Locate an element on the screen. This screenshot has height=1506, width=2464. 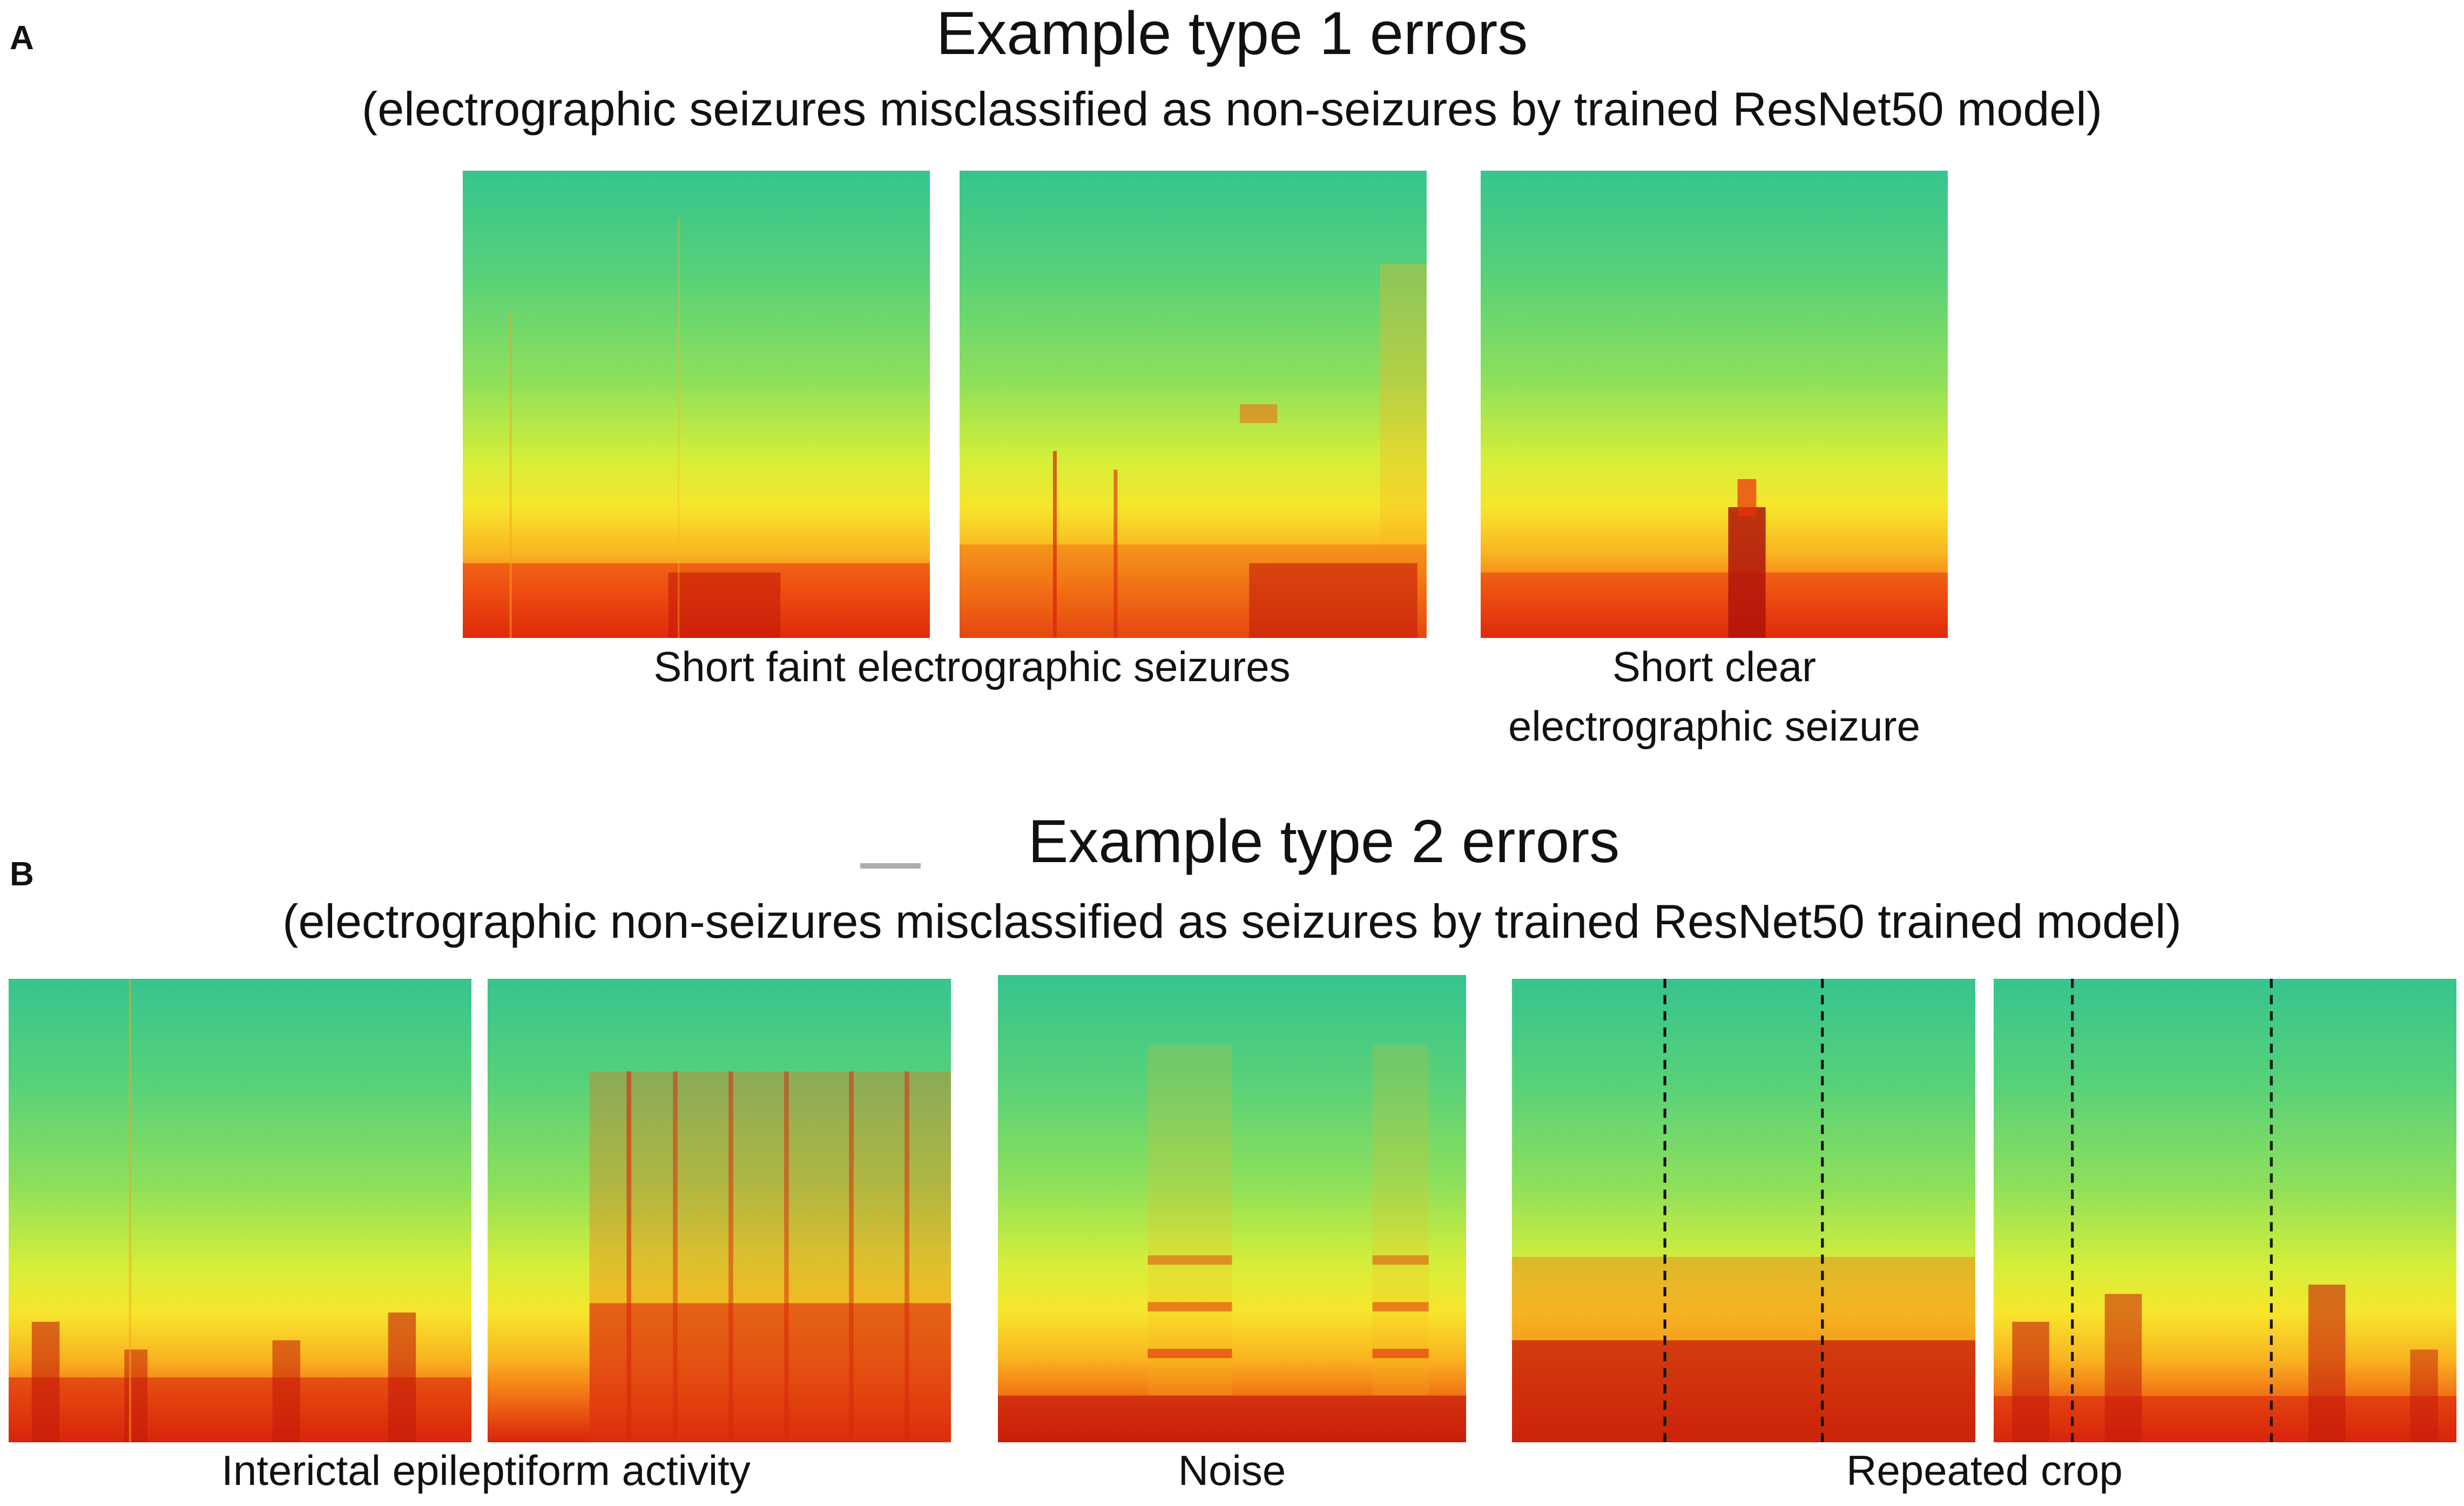
caption-interictal: Interictal epileptiform activity is located at coordinates (486, 1470).